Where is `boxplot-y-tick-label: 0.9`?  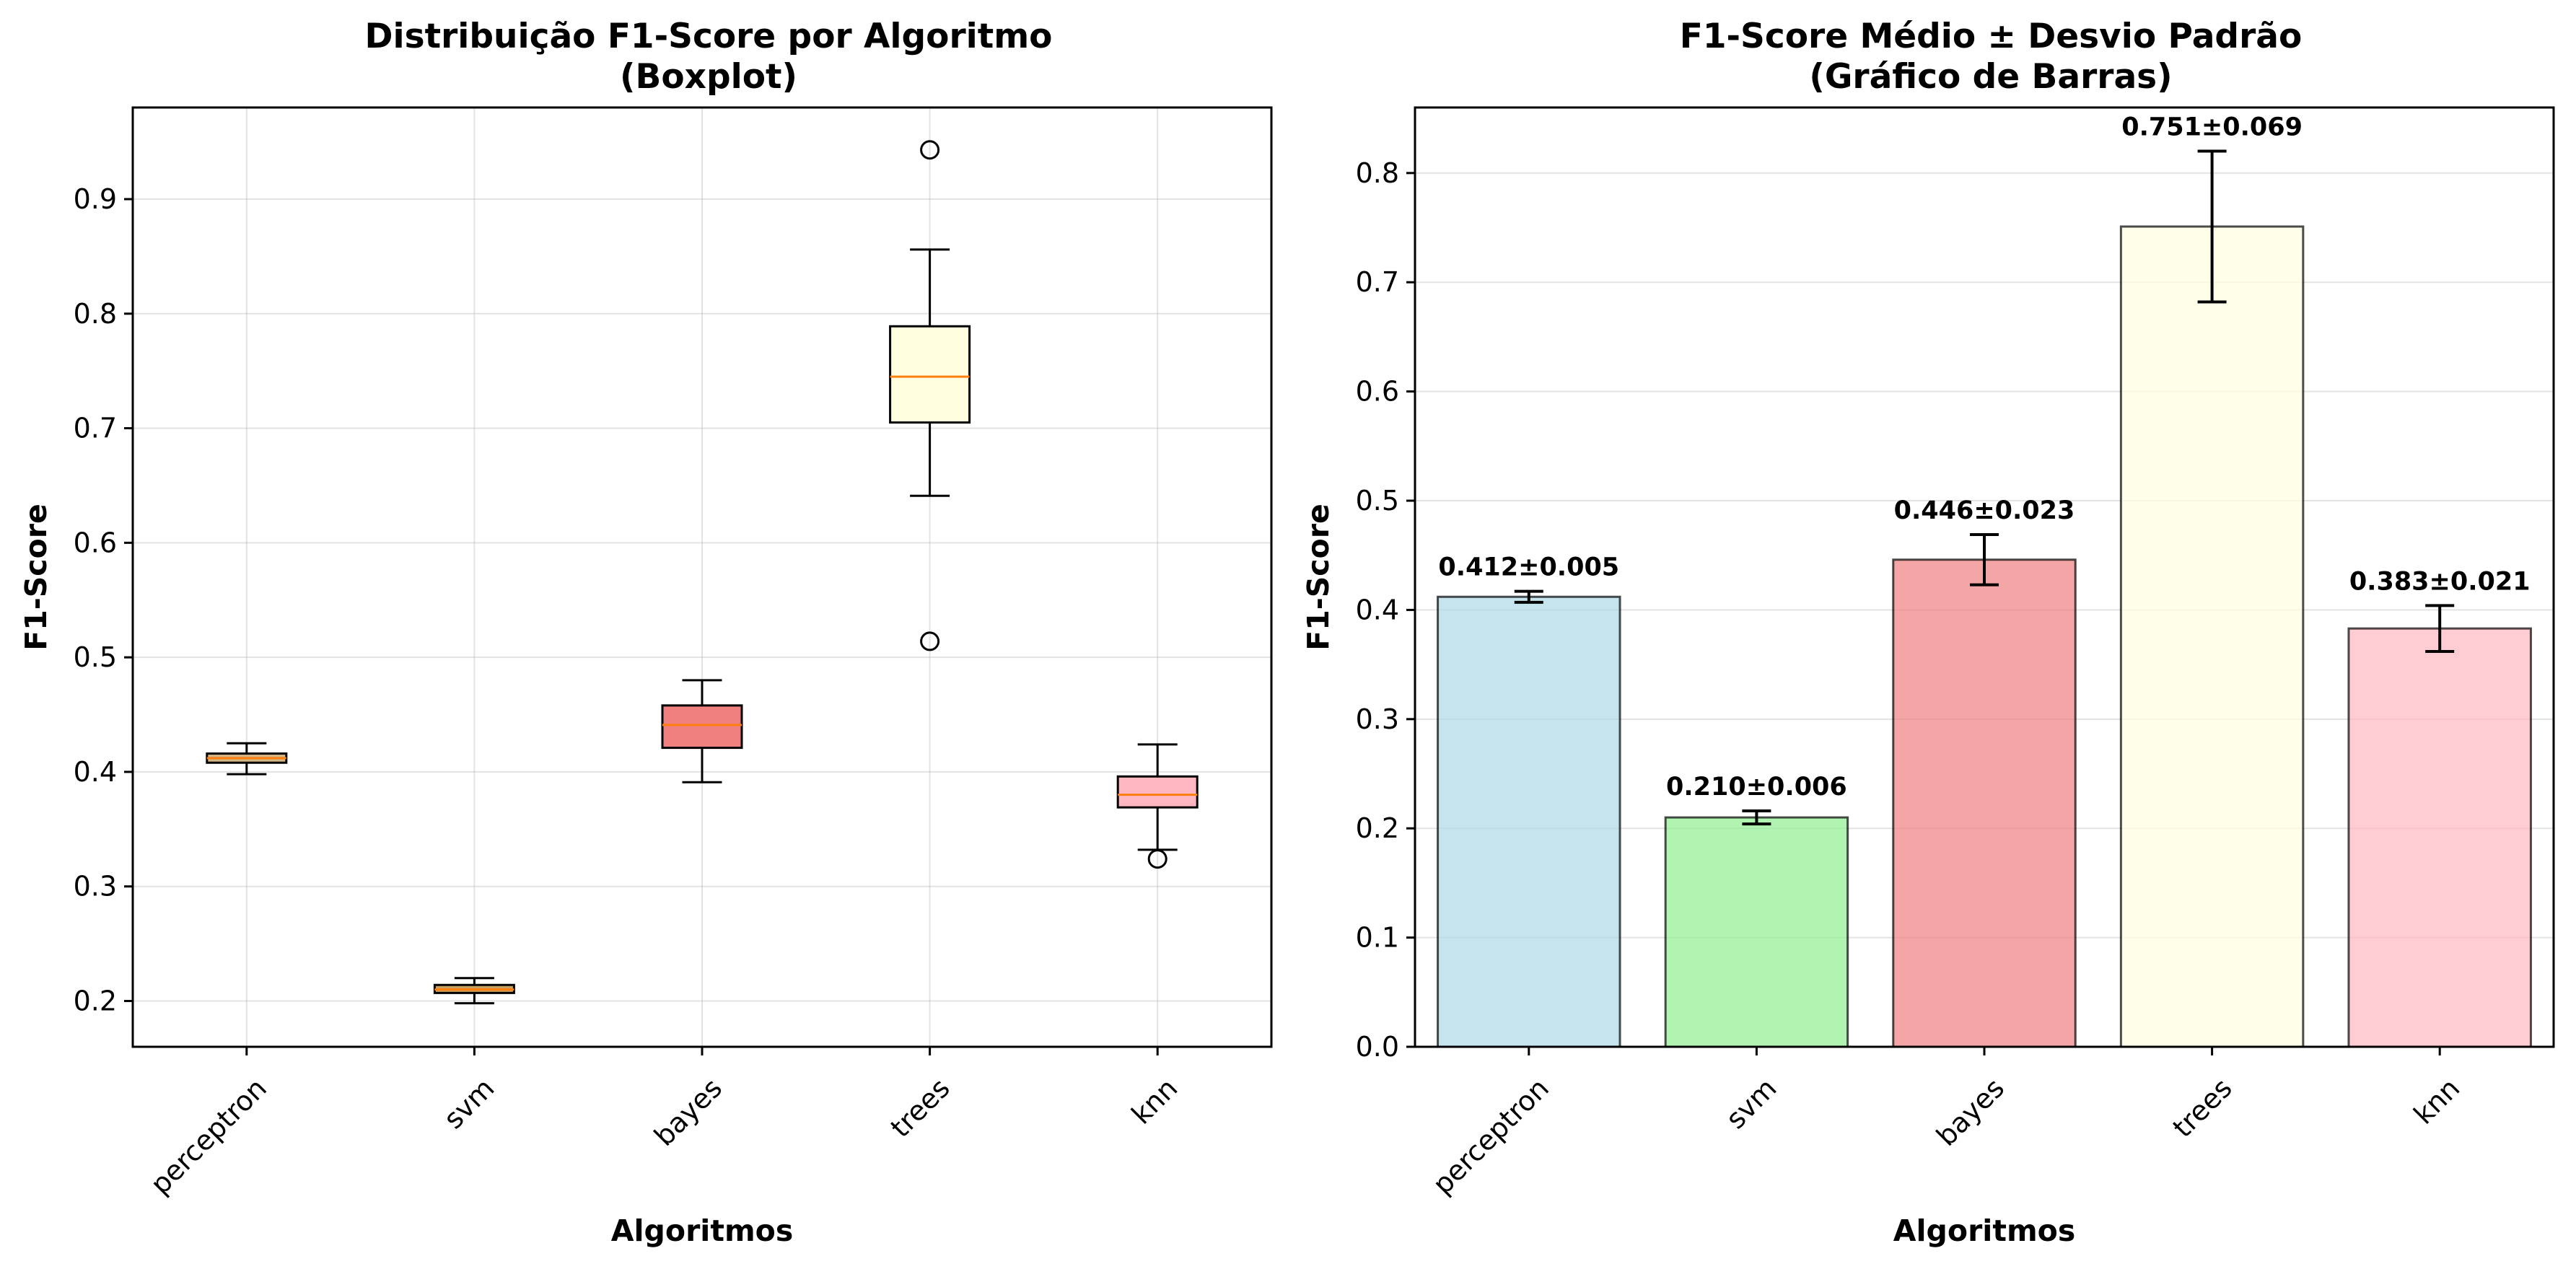 boxplot-y-tick-label: 0.9 is located at coordinates (95, 199).